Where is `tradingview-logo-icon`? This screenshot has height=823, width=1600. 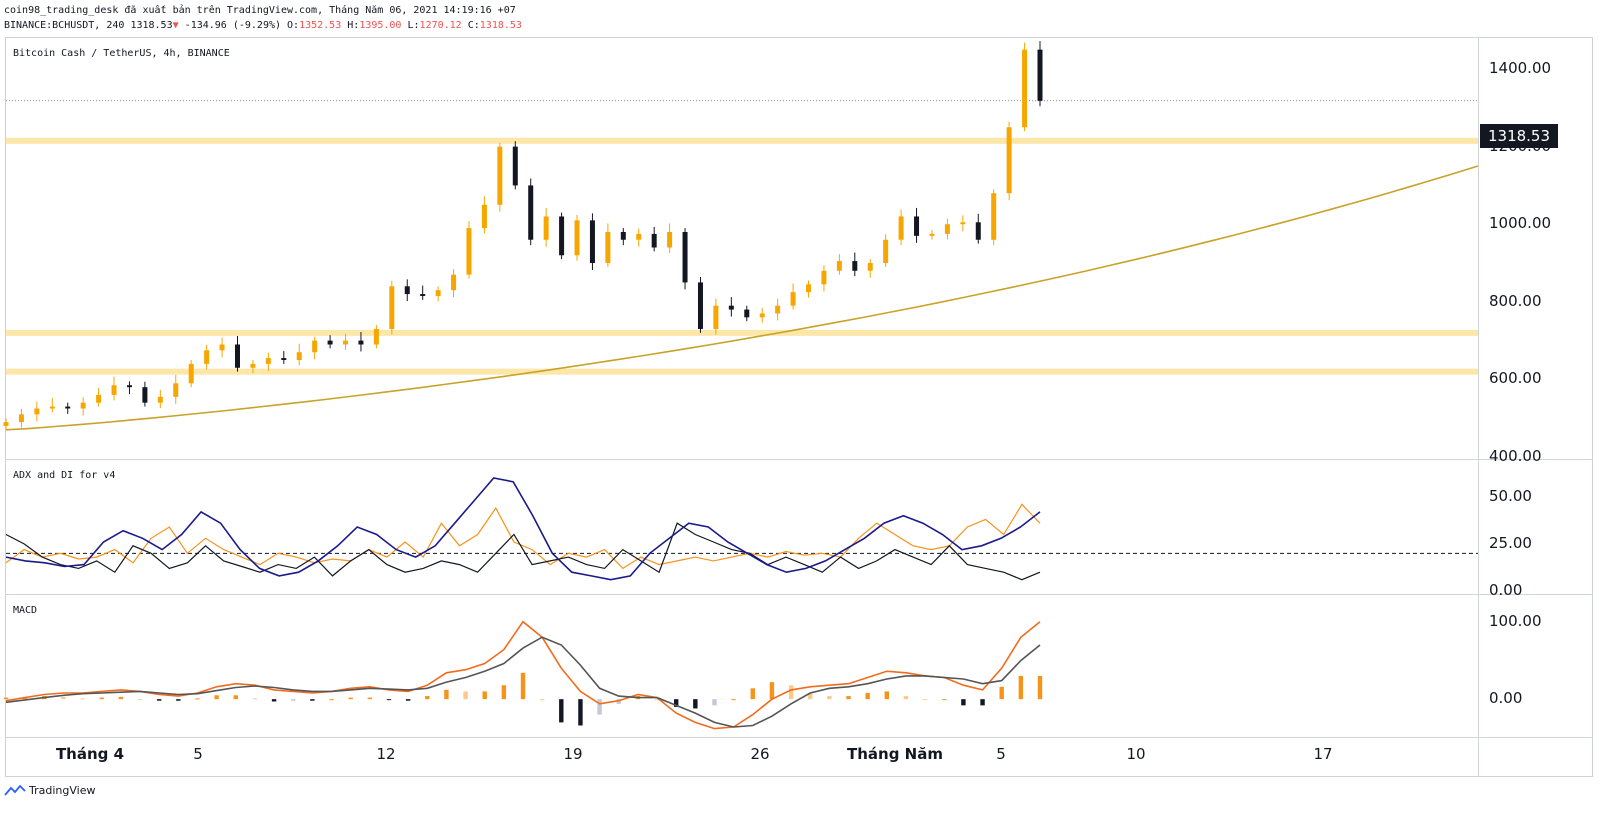
tradingview-logo-icon is located at coordinates (15, 790).